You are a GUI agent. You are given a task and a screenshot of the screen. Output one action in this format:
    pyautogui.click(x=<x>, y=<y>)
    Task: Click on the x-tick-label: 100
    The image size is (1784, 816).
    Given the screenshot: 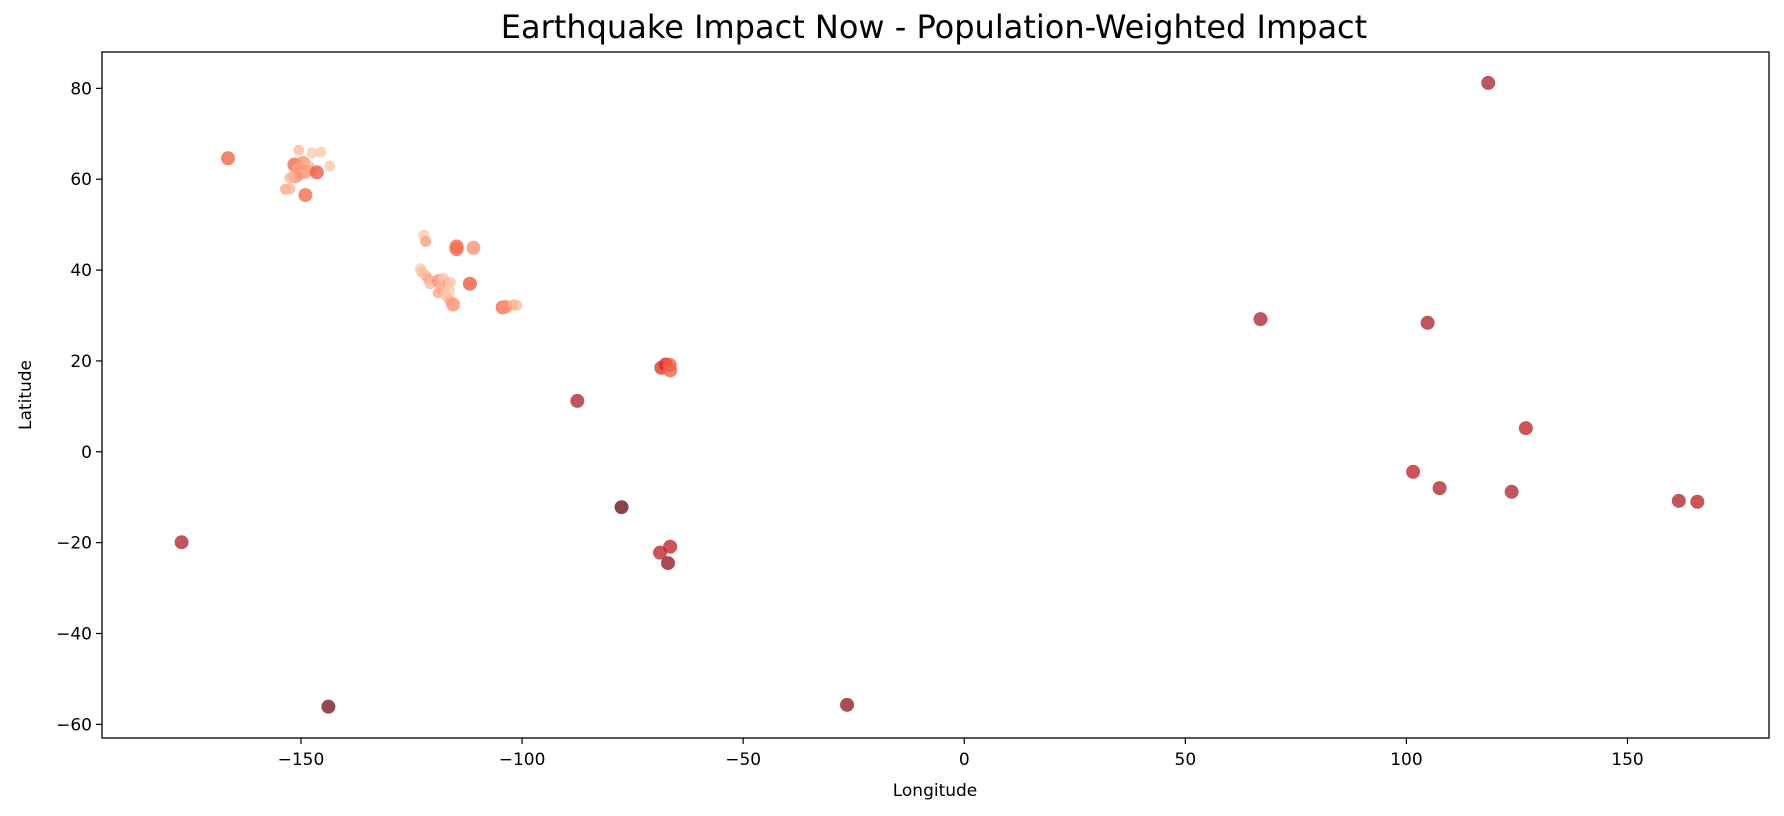 What is the action you would take?
    pyautogui.click(x=1406, y=760)
    